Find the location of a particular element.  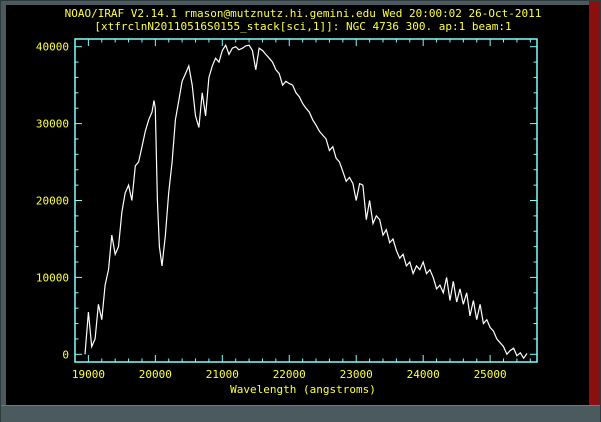

x-tick-label: 25000 is located at coordinates (490, 374).